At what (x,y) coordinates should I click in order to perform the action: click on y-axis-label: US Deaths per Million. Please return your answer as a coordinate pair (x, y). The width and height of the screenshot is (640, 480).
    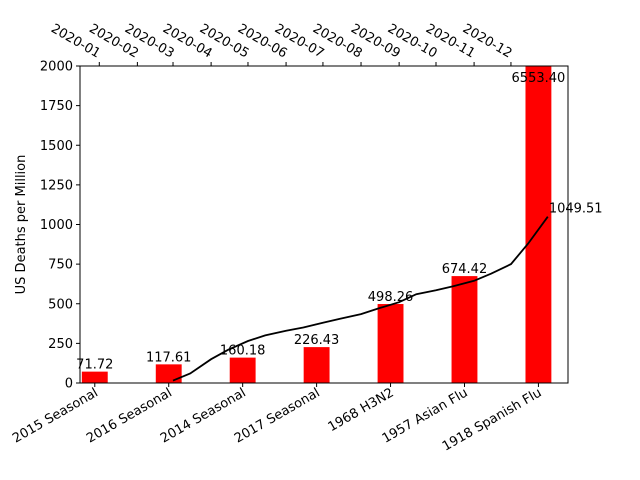
    Looking at the image, I should click on (21, 225).